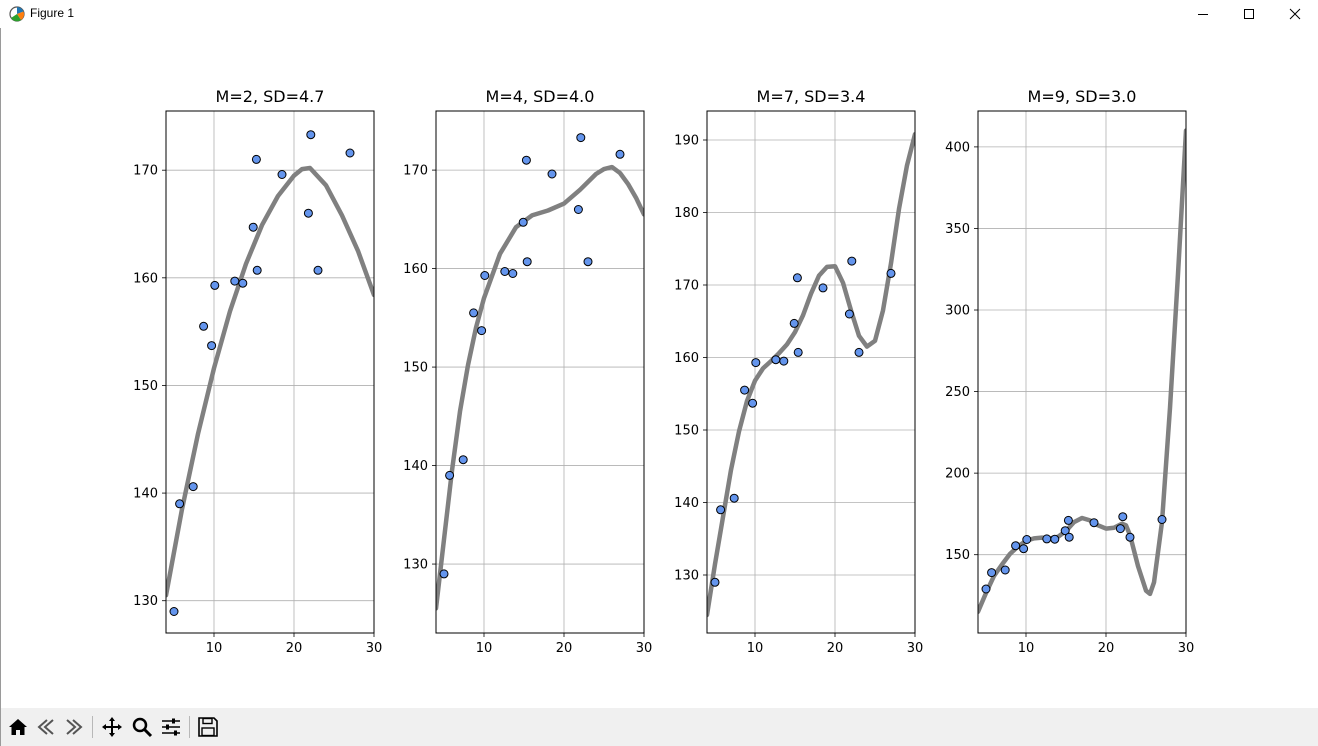  What do you see at coordinates (957, 392) in the screenshot?
I see `y-tick-label: 250` at bounding box center [957, 392].